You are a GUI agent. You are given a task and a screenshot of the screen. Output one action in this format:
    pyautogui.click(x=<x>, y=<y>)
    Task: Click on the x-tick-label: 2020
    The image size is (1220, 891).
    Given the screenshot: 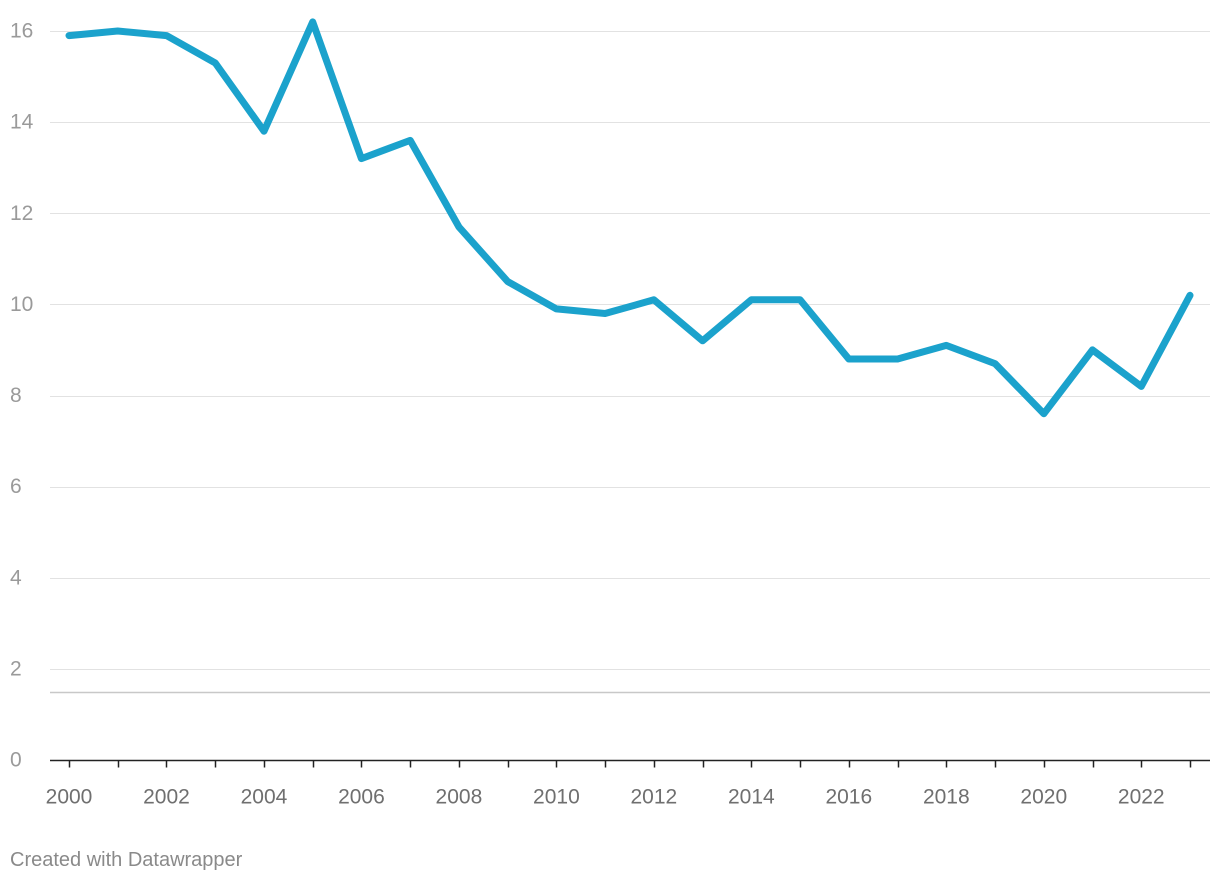 What is the action you would take?
    pyautogui.click(x=1043, y=797)
    